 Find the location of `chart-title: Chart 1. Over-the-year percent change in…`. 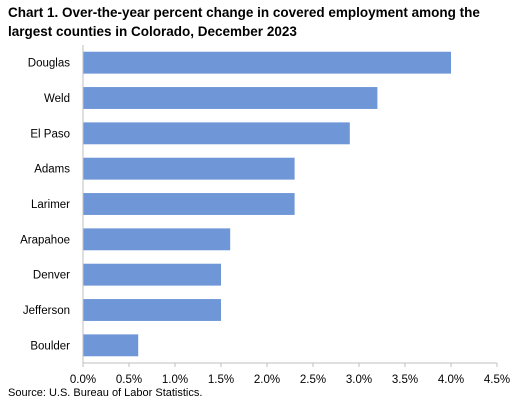

chart-title: Chart 1. Over-the-year percent change in… is located at coordinates (244, 22).